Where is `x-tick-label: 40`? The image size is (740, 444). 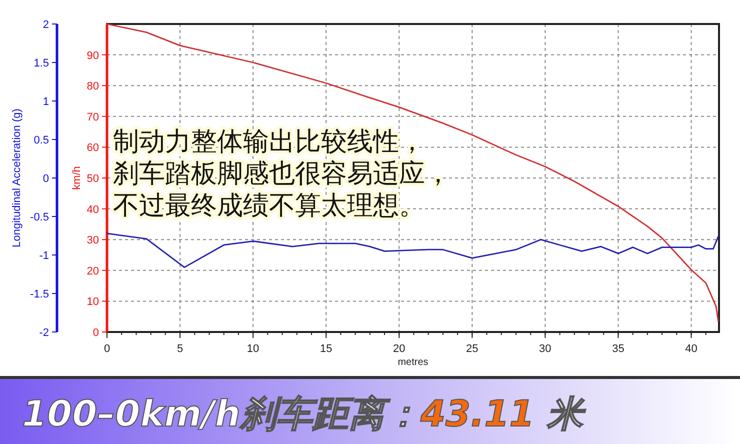 x-tick-label: 40 is located at coordinates (691, 349).